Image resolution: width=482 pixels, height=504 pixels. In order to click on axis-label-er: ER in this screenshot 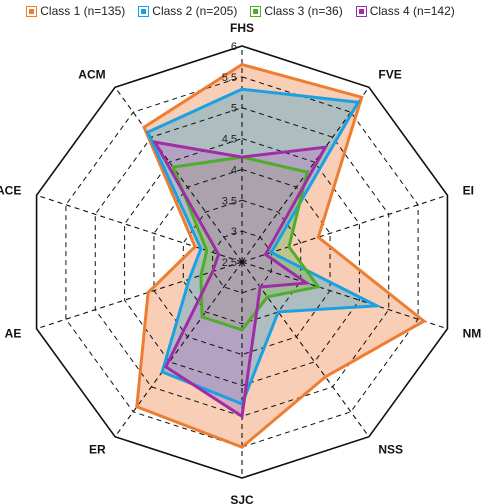, I will do `click(97, 450)`.